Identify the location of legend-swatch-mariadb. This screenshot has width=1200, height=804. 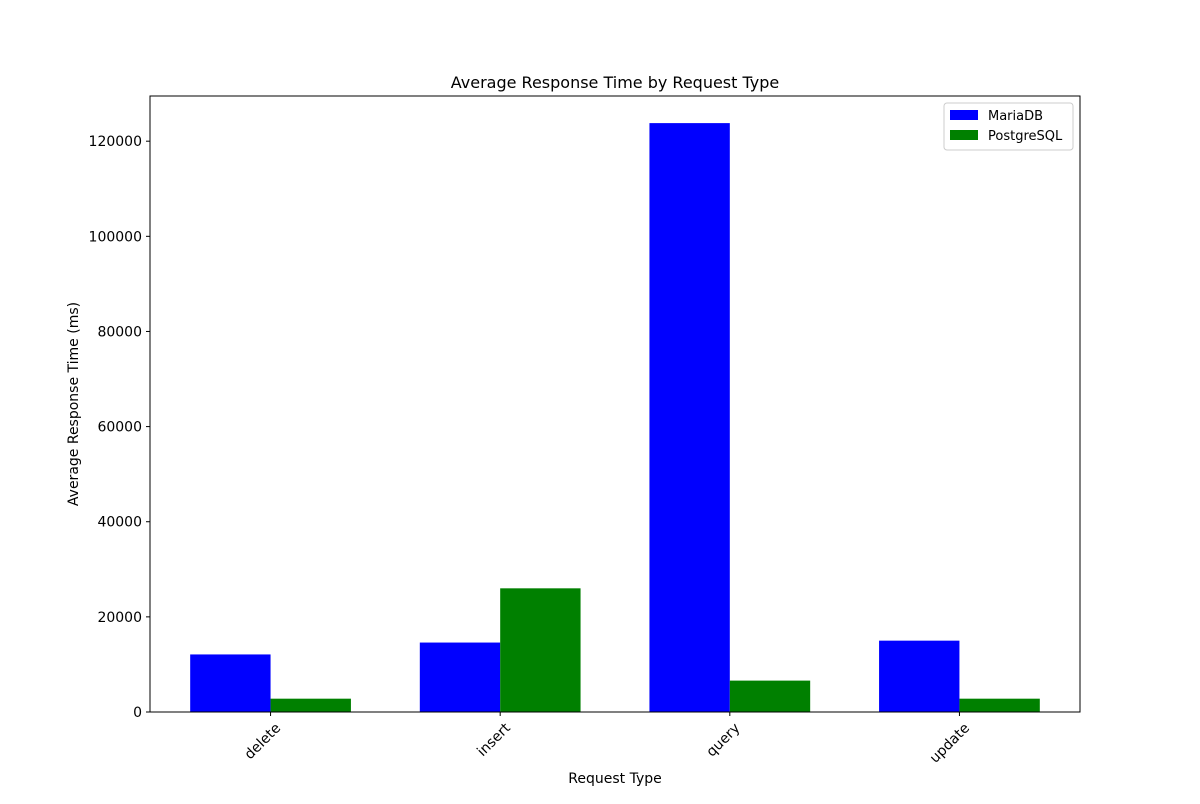
(964, 115).